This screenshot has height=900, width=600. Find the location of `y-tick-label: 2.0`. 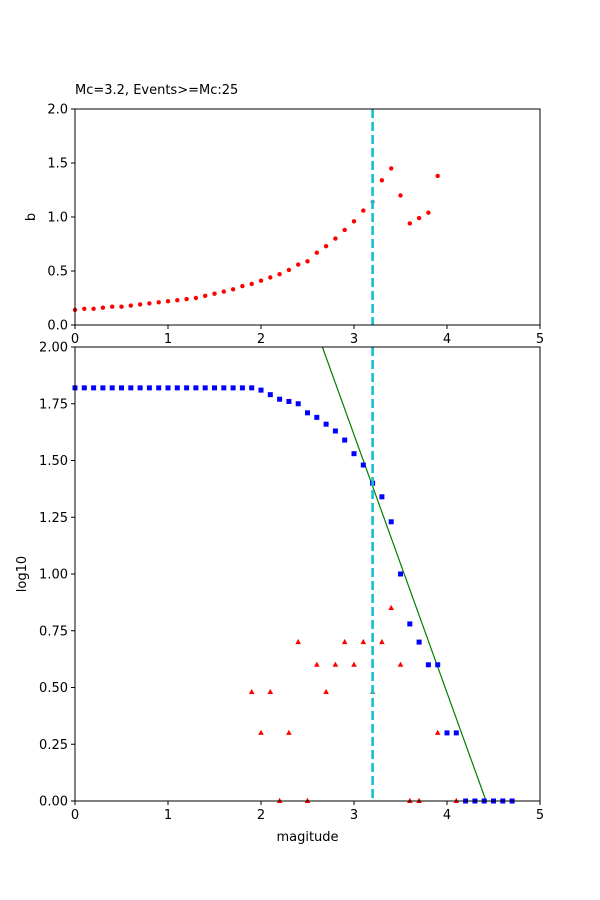

y-tick-label: 2.0 is located at coordinates (57, 110).